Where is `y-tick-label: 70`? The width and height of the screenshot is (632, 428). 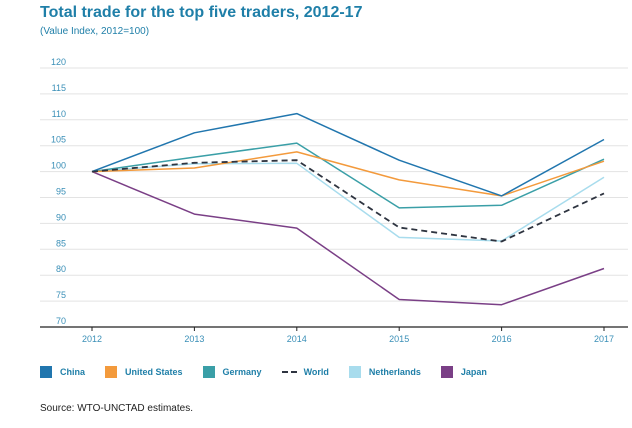 y-tick-label: 70 is located at coordinates (61, 321).